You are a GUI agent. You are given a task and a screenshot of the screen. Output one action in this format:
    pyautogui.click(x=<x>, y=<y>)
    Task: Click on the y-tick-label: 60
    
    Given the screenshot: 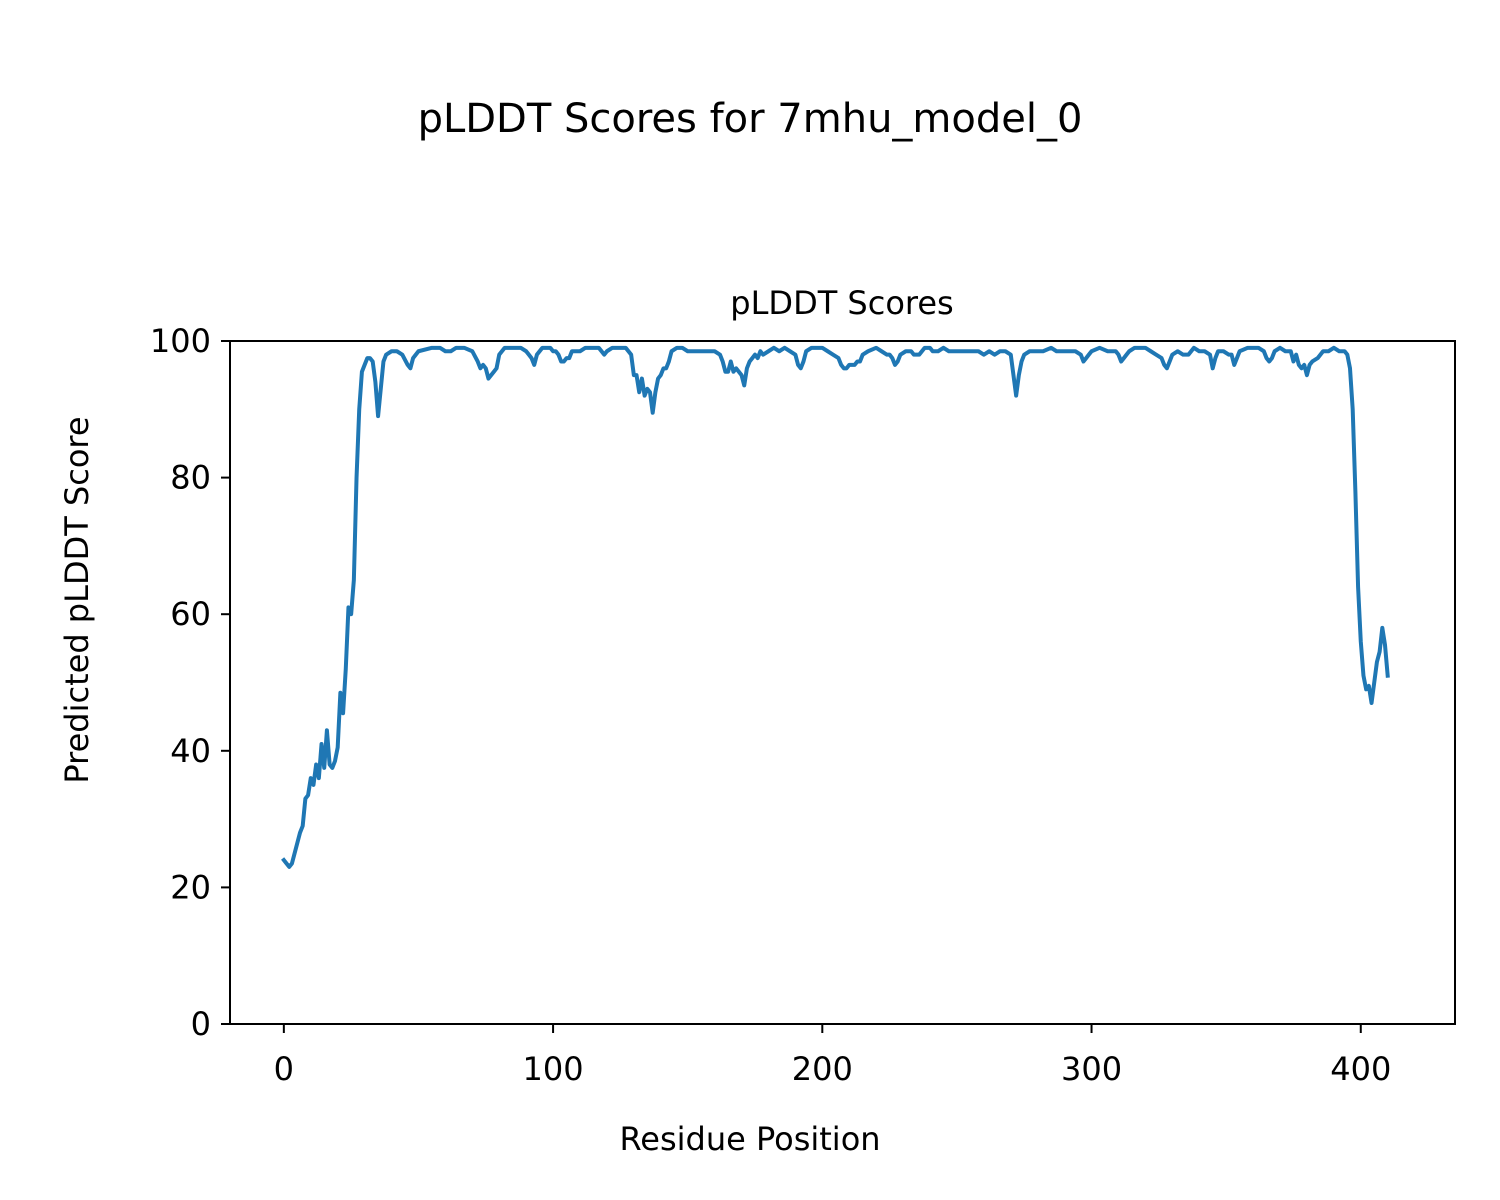 What is the action you would take?
    pyautogui.click(x=190, y=614)
    